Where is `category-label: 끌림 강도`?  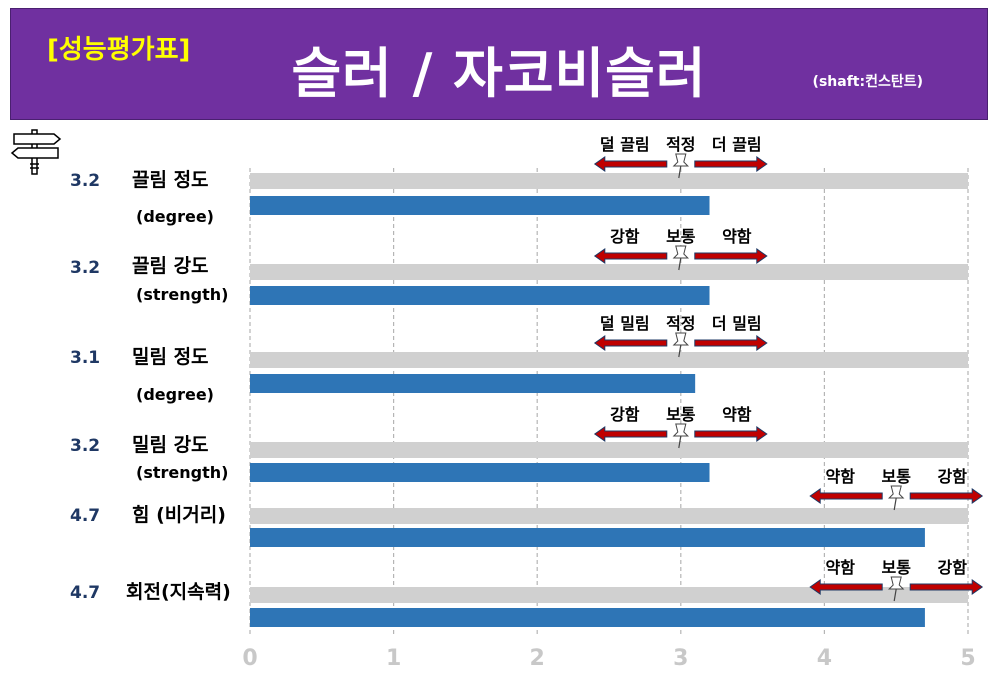
category-label: 끌림 강도 is located at coordinates (170, 266).